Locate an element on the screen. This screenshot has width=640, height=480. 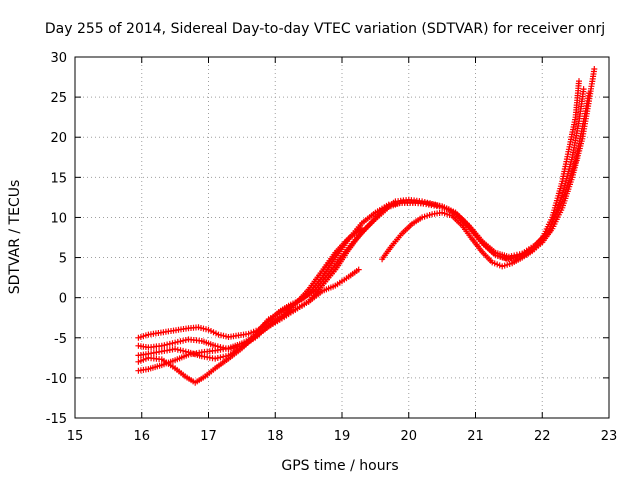
y-axis-label: SDTVAR / TECUs is located at coordinates (15, 237).